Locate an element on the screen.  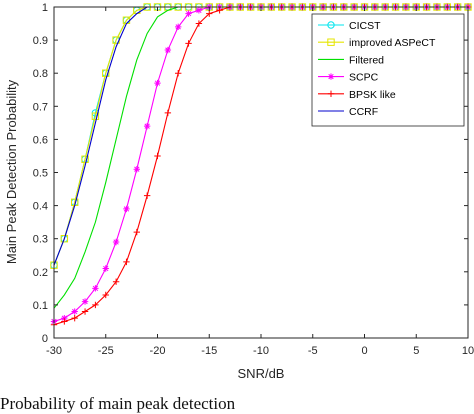
y-tick-label: 0.6 is located at coordinates (40, 140).